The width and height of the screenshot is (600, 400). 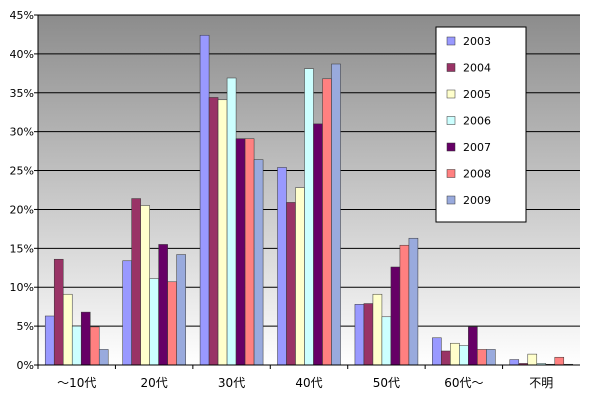 What do you see at coordinates (154, 383) in the screenshot?
I see `x-tick-label: 20代` at bounding box center [154, 383].